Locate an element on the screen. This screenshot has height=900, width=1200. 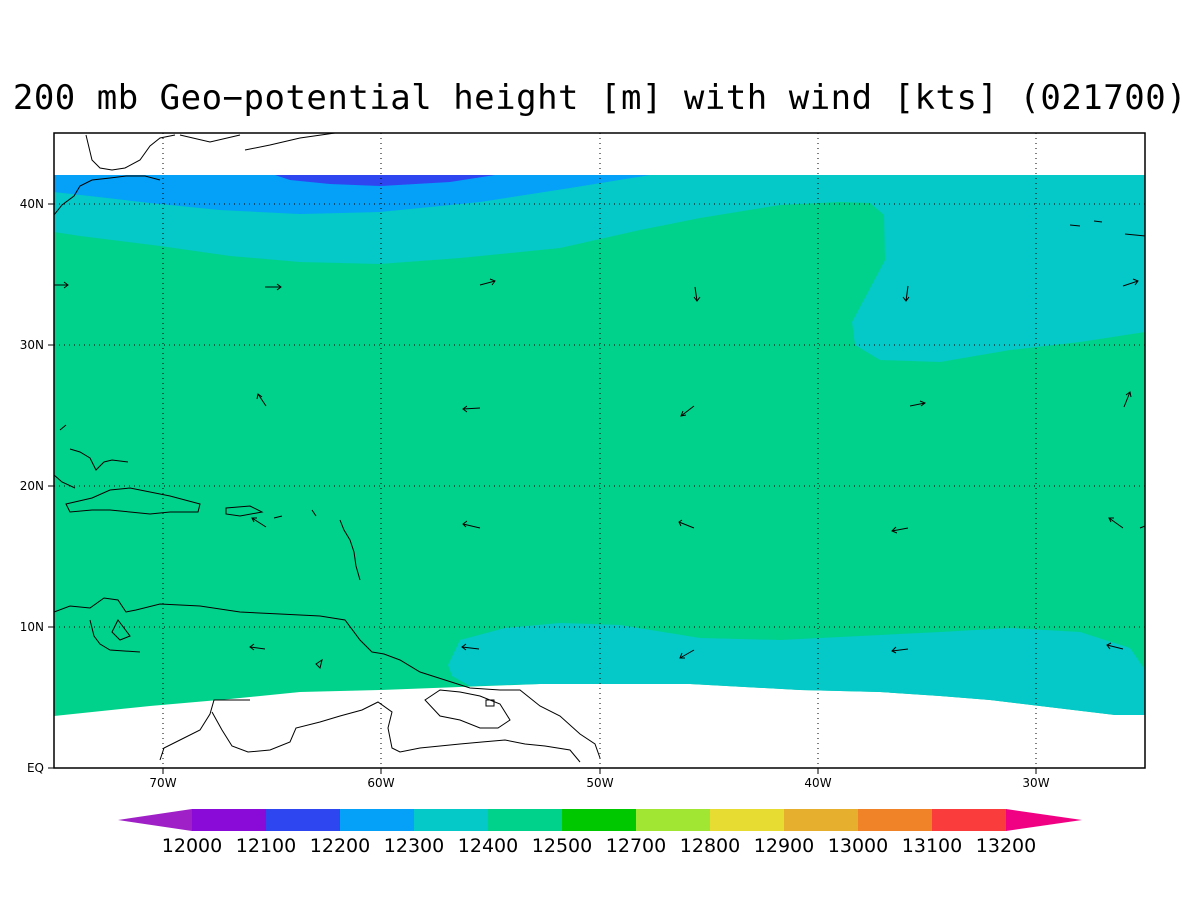
lon-label-40w: 40W is located at coordinates (817, 783).